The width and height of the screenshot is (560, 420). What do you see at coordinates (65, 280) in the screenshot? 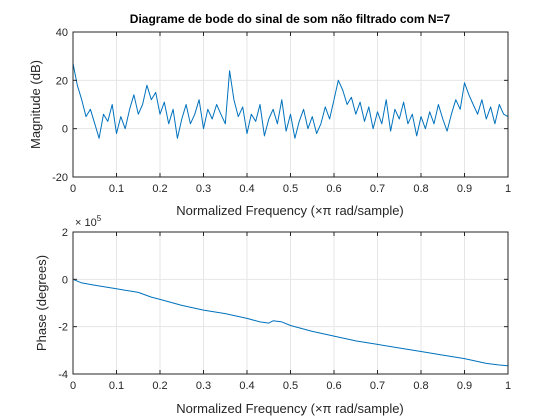
I see `phase-ytick-label: 0` at bounding box center [65, 280].